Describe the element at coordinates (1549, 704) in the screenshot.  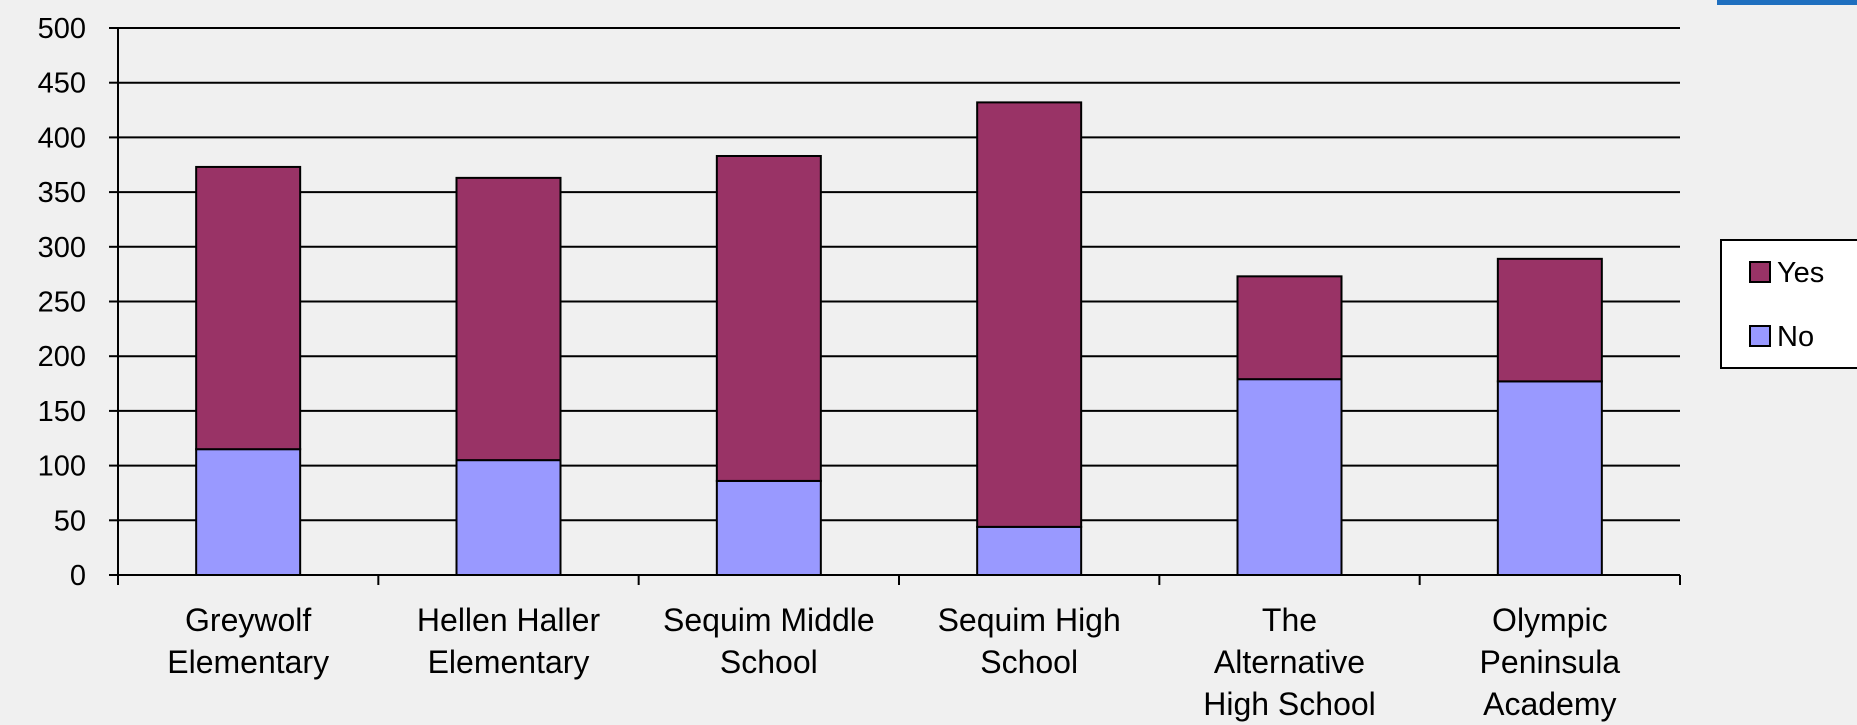
I see `x-category-label: Academy` at that location.